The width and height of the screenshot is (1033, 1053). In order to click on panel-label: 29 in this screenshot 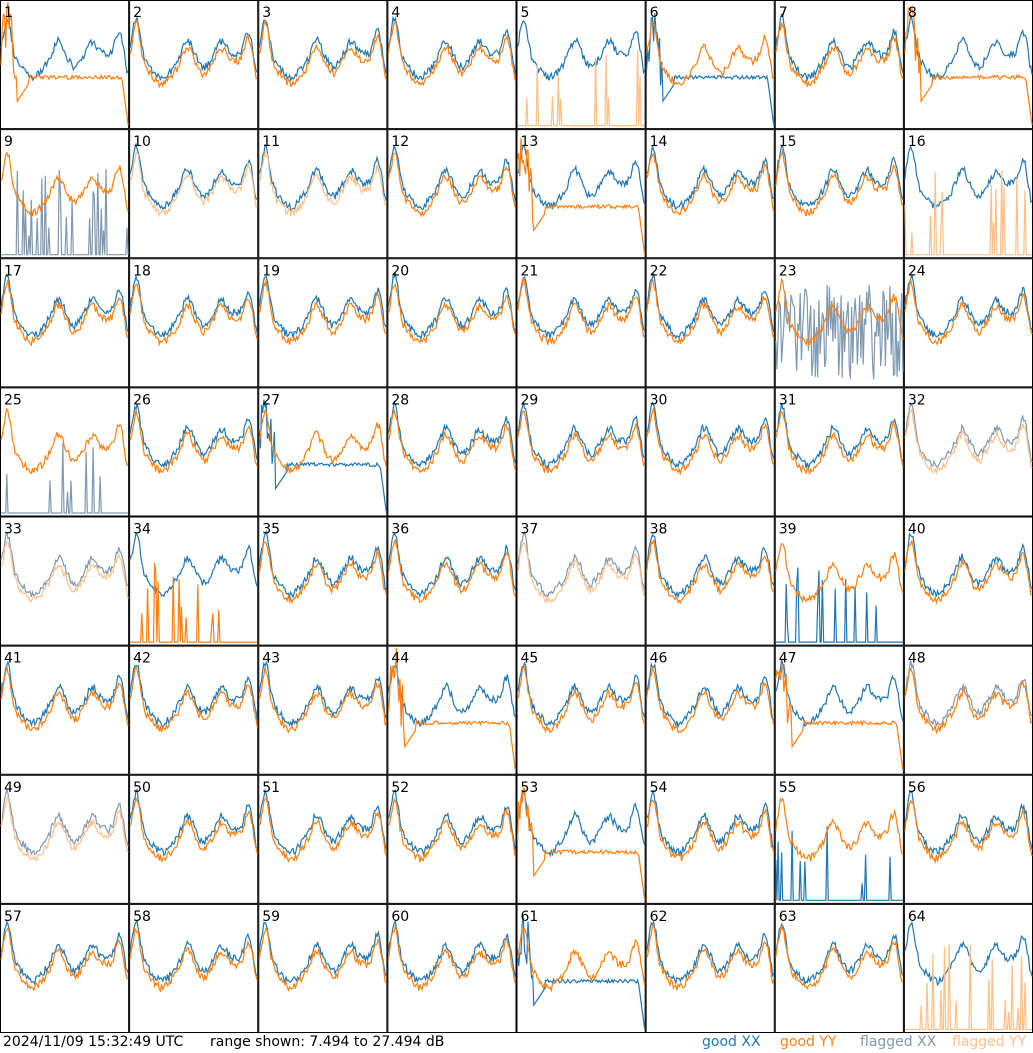, I will do `click(530, 400)`.